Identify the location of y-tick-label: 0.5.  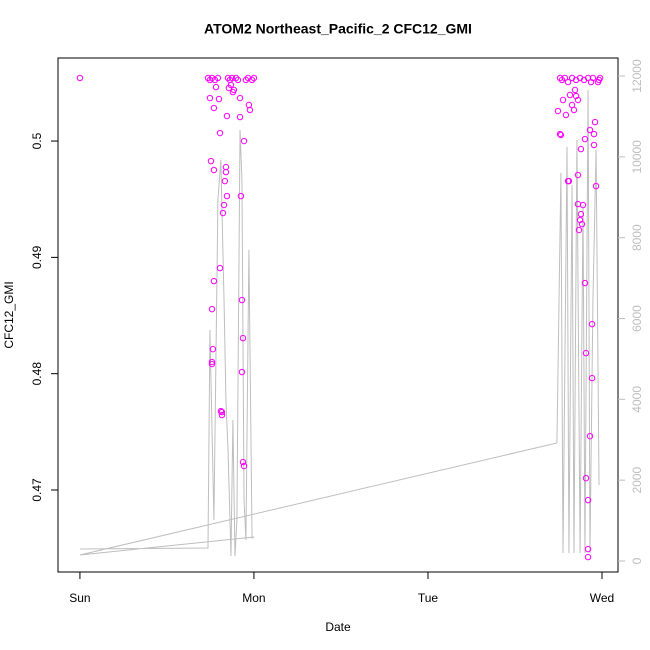
(37, 140).